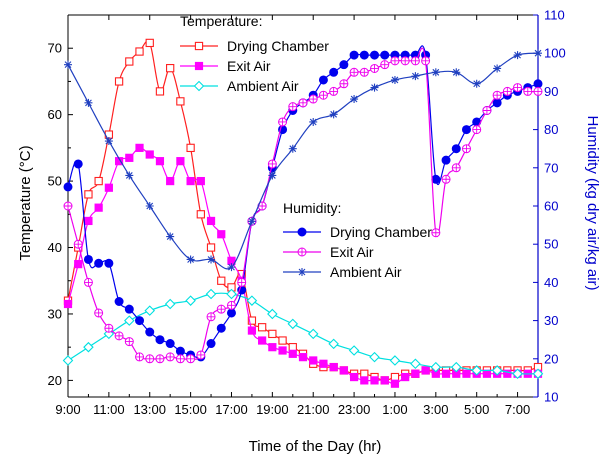 The image size is (602, 458). Describe the element at coordinates (109, 409) in the screenshot. I see `x-tick-label: 11:00` at that location.